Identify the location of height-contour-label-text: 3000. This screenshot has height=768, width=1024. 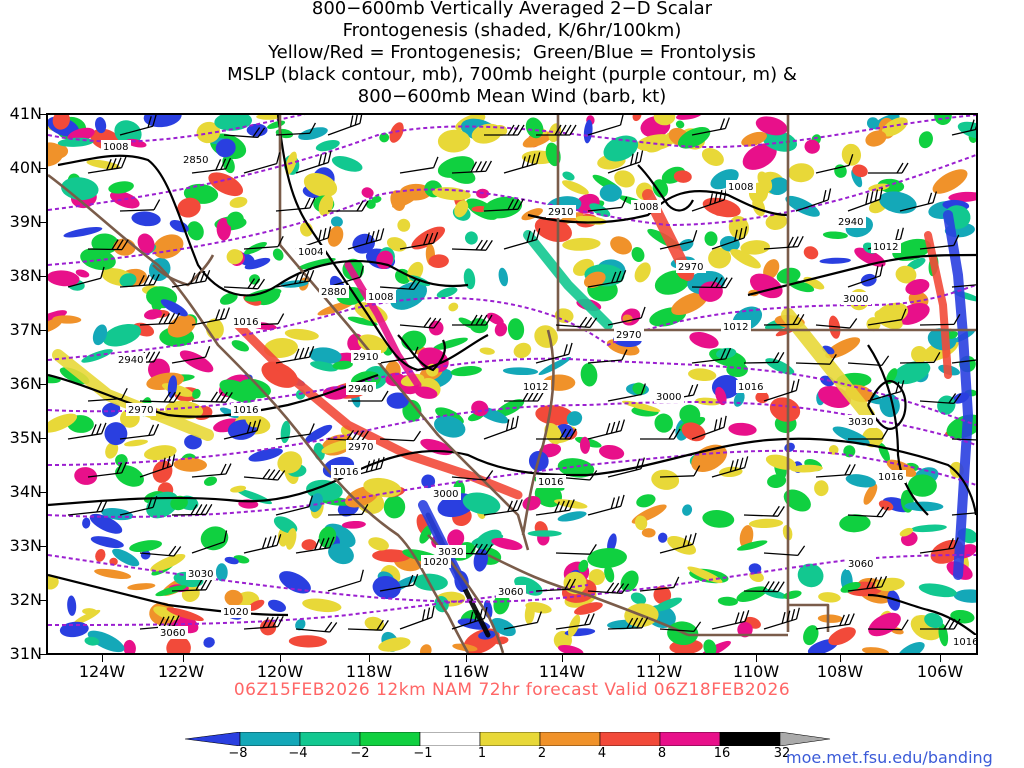
(668, 397).